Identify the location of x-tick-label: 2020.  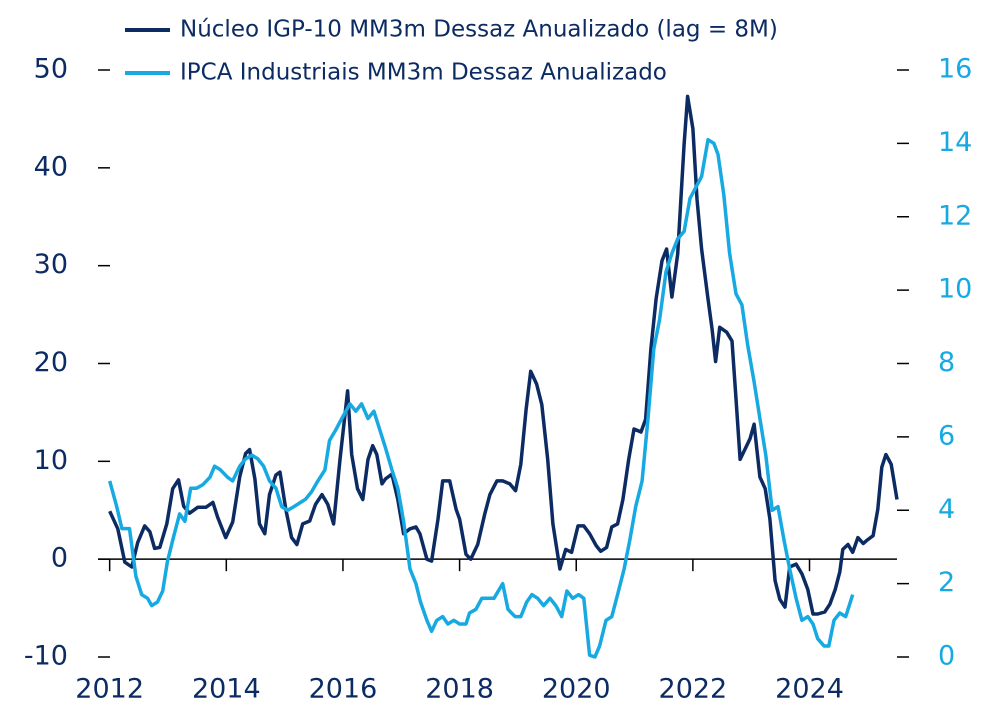
(576, 689).